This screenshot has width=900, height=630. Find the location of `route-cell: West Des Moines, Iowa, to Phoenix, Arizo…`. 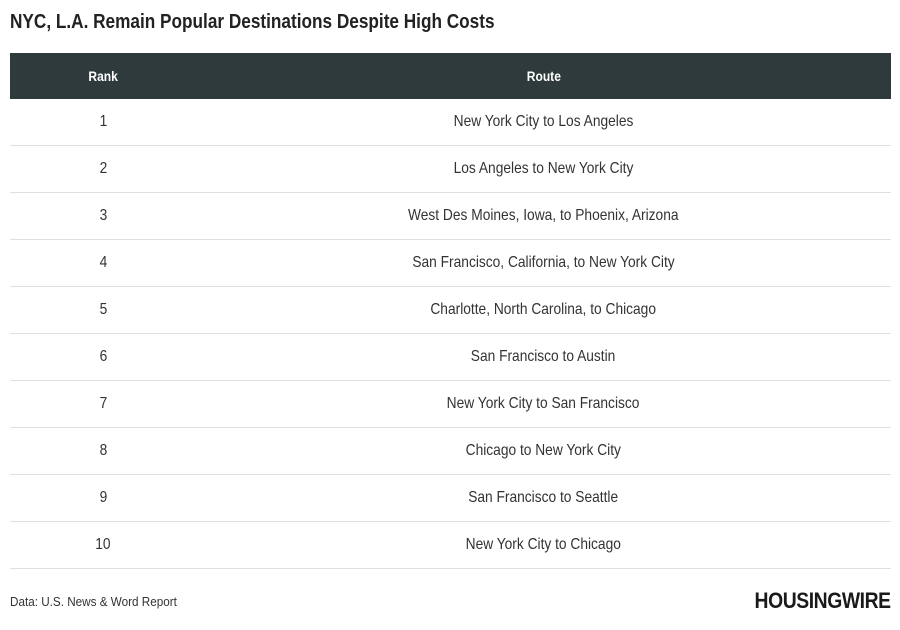

route-cell: West Des Moines, Iowa, to Phoenix, Arizo… is located at coordinates (543, 215).